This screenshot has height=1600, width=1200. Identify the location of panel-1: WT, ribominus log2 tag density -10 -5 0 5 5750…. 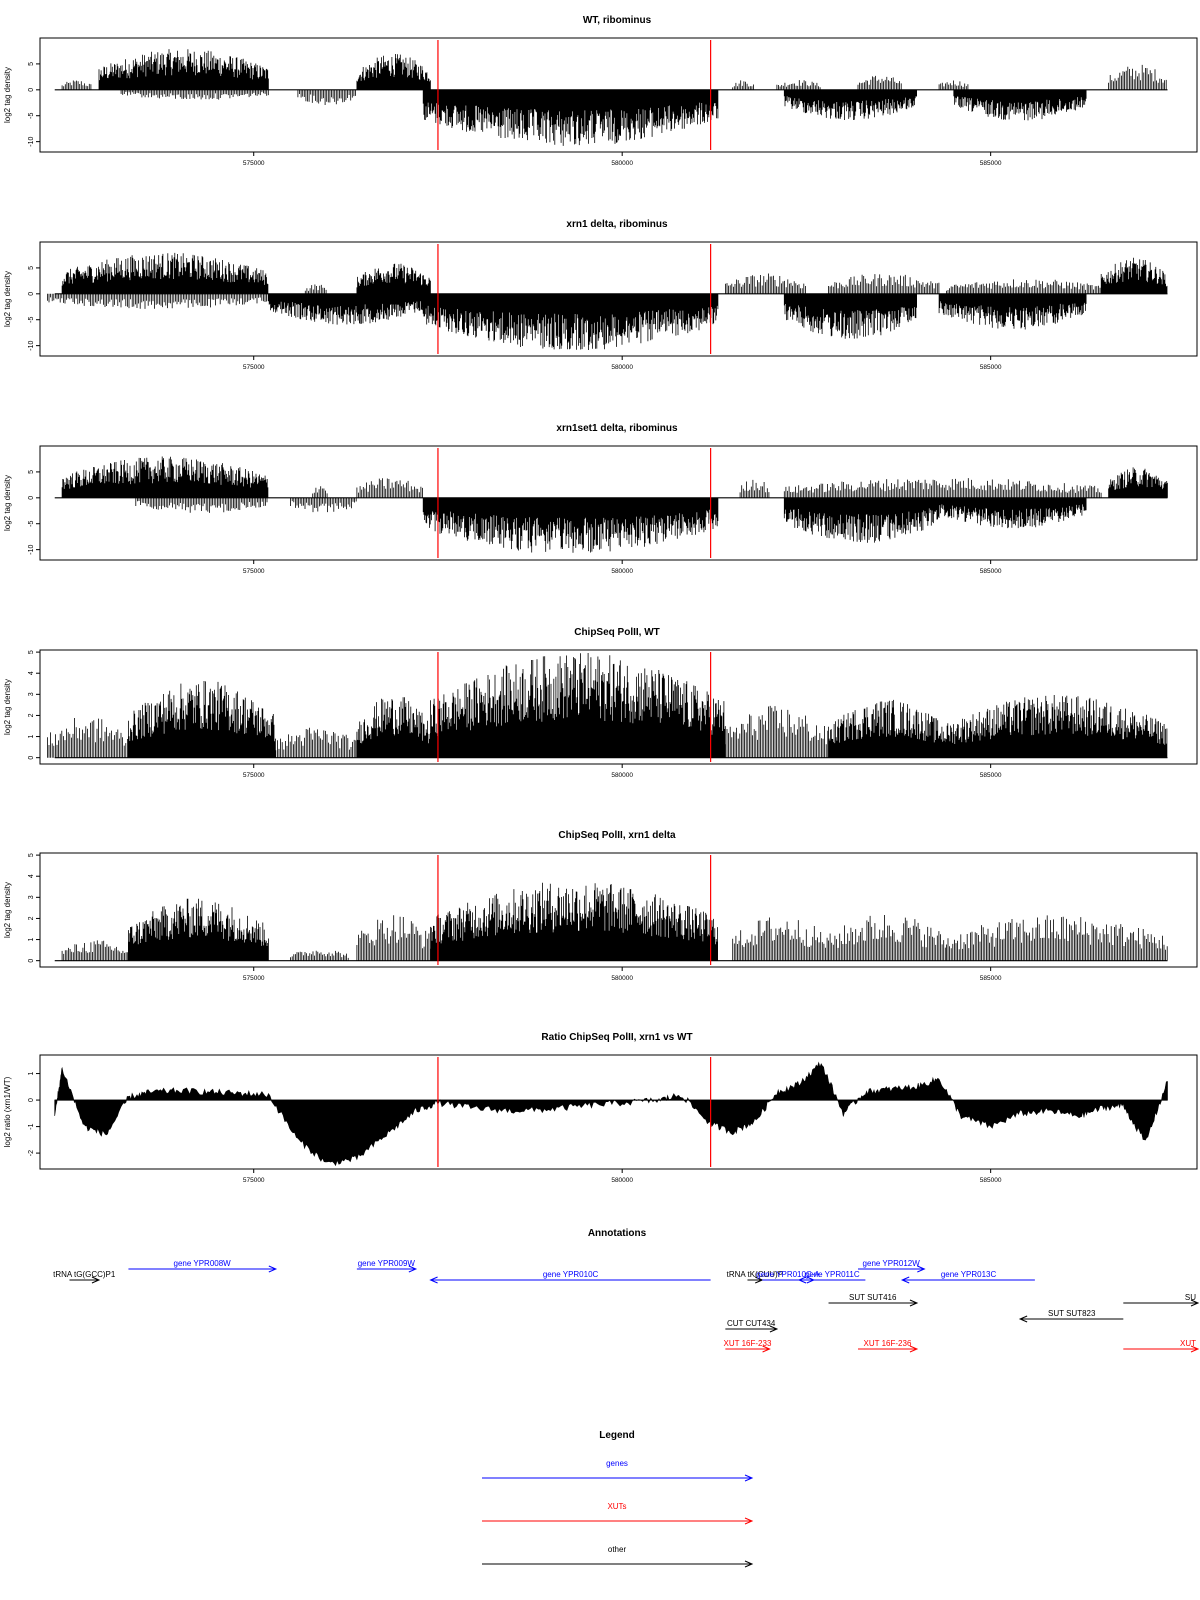
(600, 91).